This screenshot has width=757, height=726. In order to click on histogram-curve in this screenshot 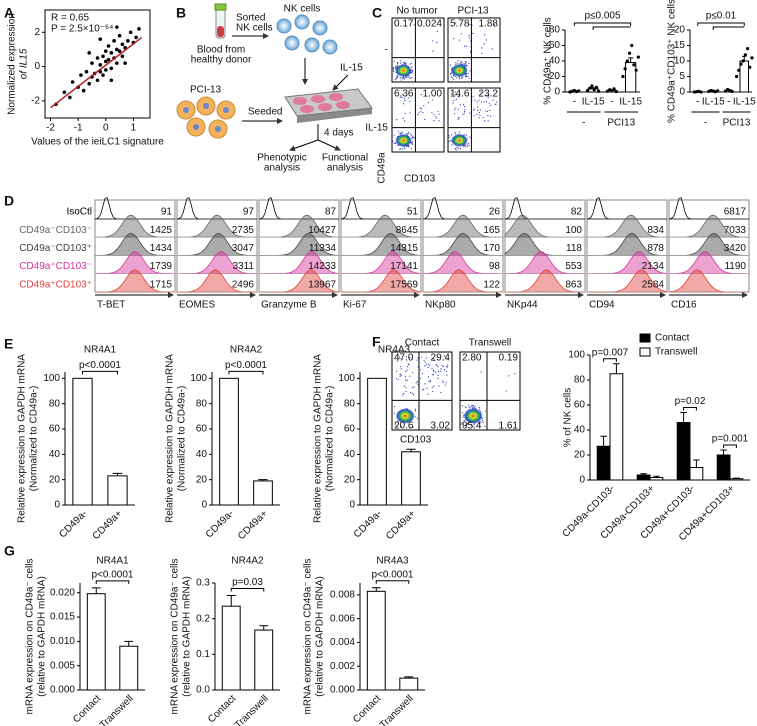, I will do `click(544, 208)`.